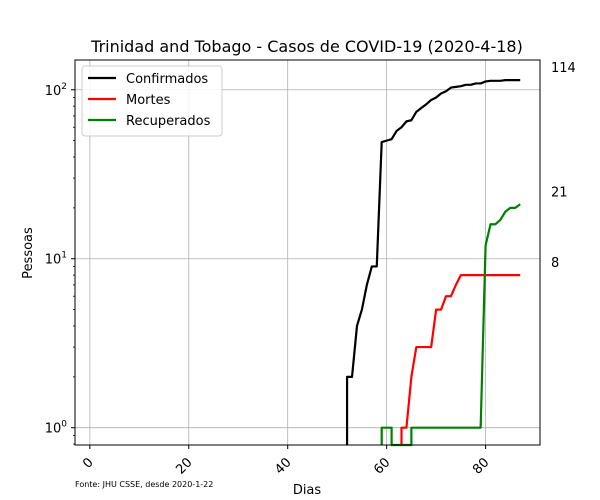 This screenshot has width=600, height=500. Describe the element at coordinates (168, 121) in the screenshot. I see `legend-label-recuperados: Recuperados` at that location.